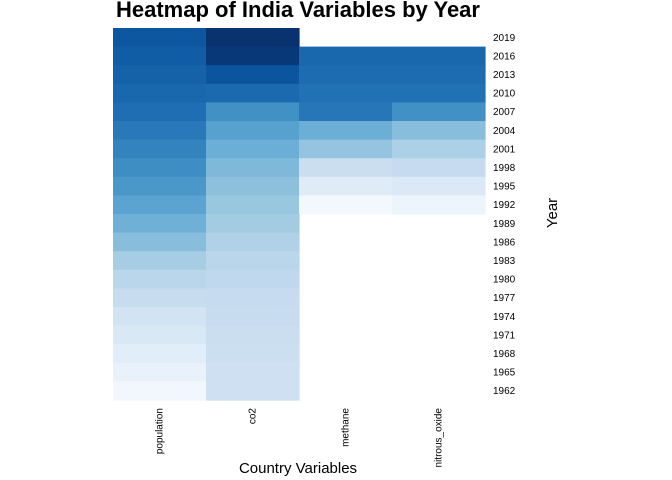 The width and height of the screenshot is (672, 480). What do you see at coordinates (504, 38) in the screenshot?
I see `y-tick-label: 2019` at bounding box center [504, 38].